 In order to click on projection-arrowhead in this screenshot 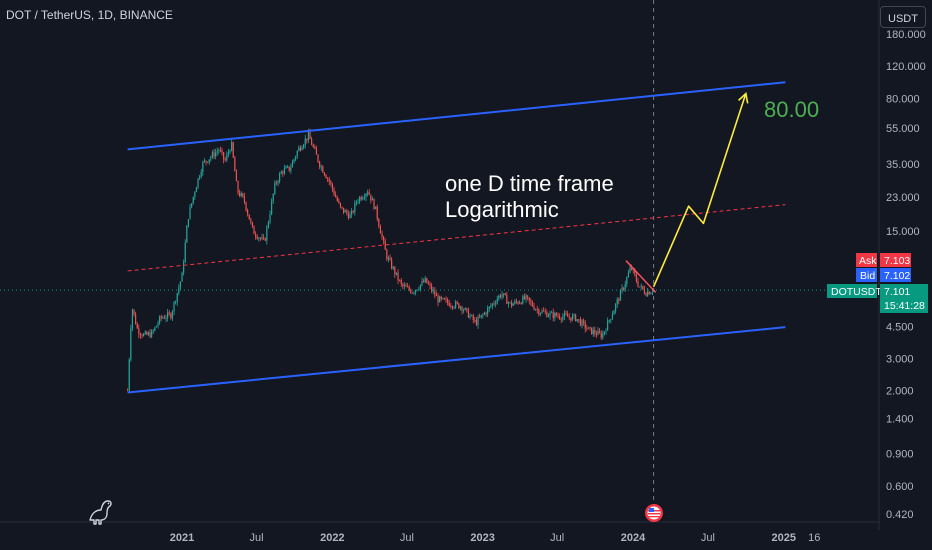, I will do `click(743, 97)`.